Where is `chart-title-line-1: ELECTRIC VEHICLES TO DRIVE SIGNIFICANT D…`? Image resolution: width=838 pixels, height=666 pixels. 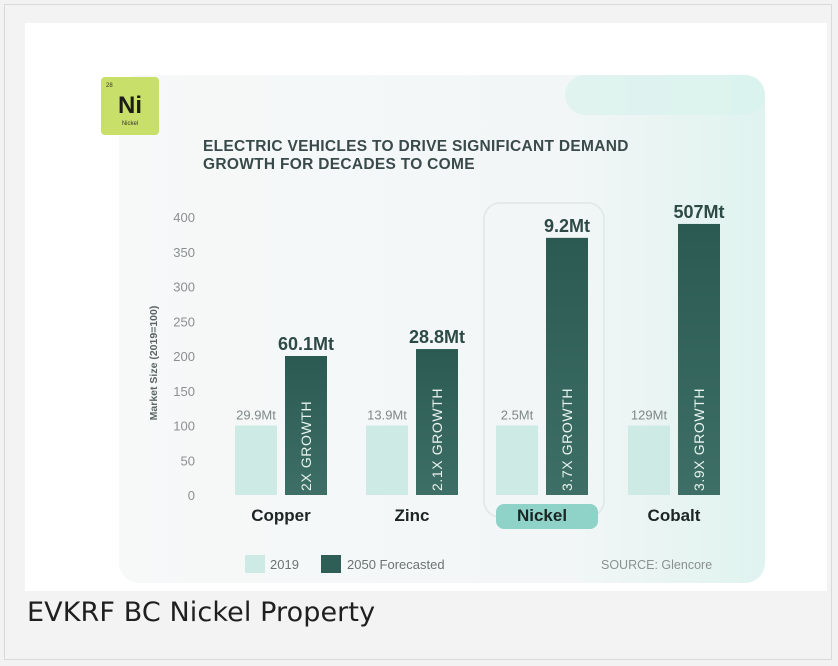
chart-title-line-1: ELECTRIC VEHICLES TO DRIVE SIGNIFICANT D… is located at coordinates (416, 146).